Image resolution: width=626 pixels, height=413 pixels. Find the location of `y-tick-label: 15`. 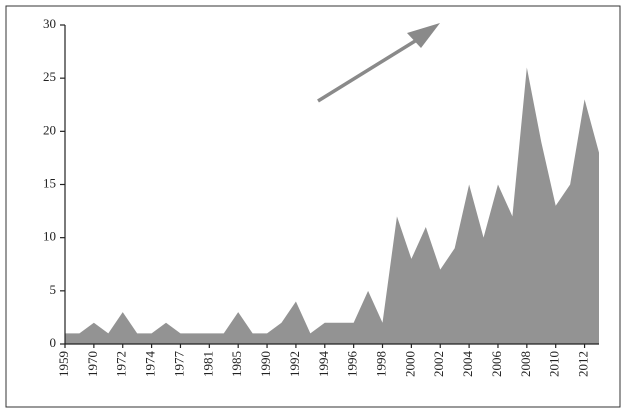

y-tick-label: 15 is located at coordinates (49, 182).